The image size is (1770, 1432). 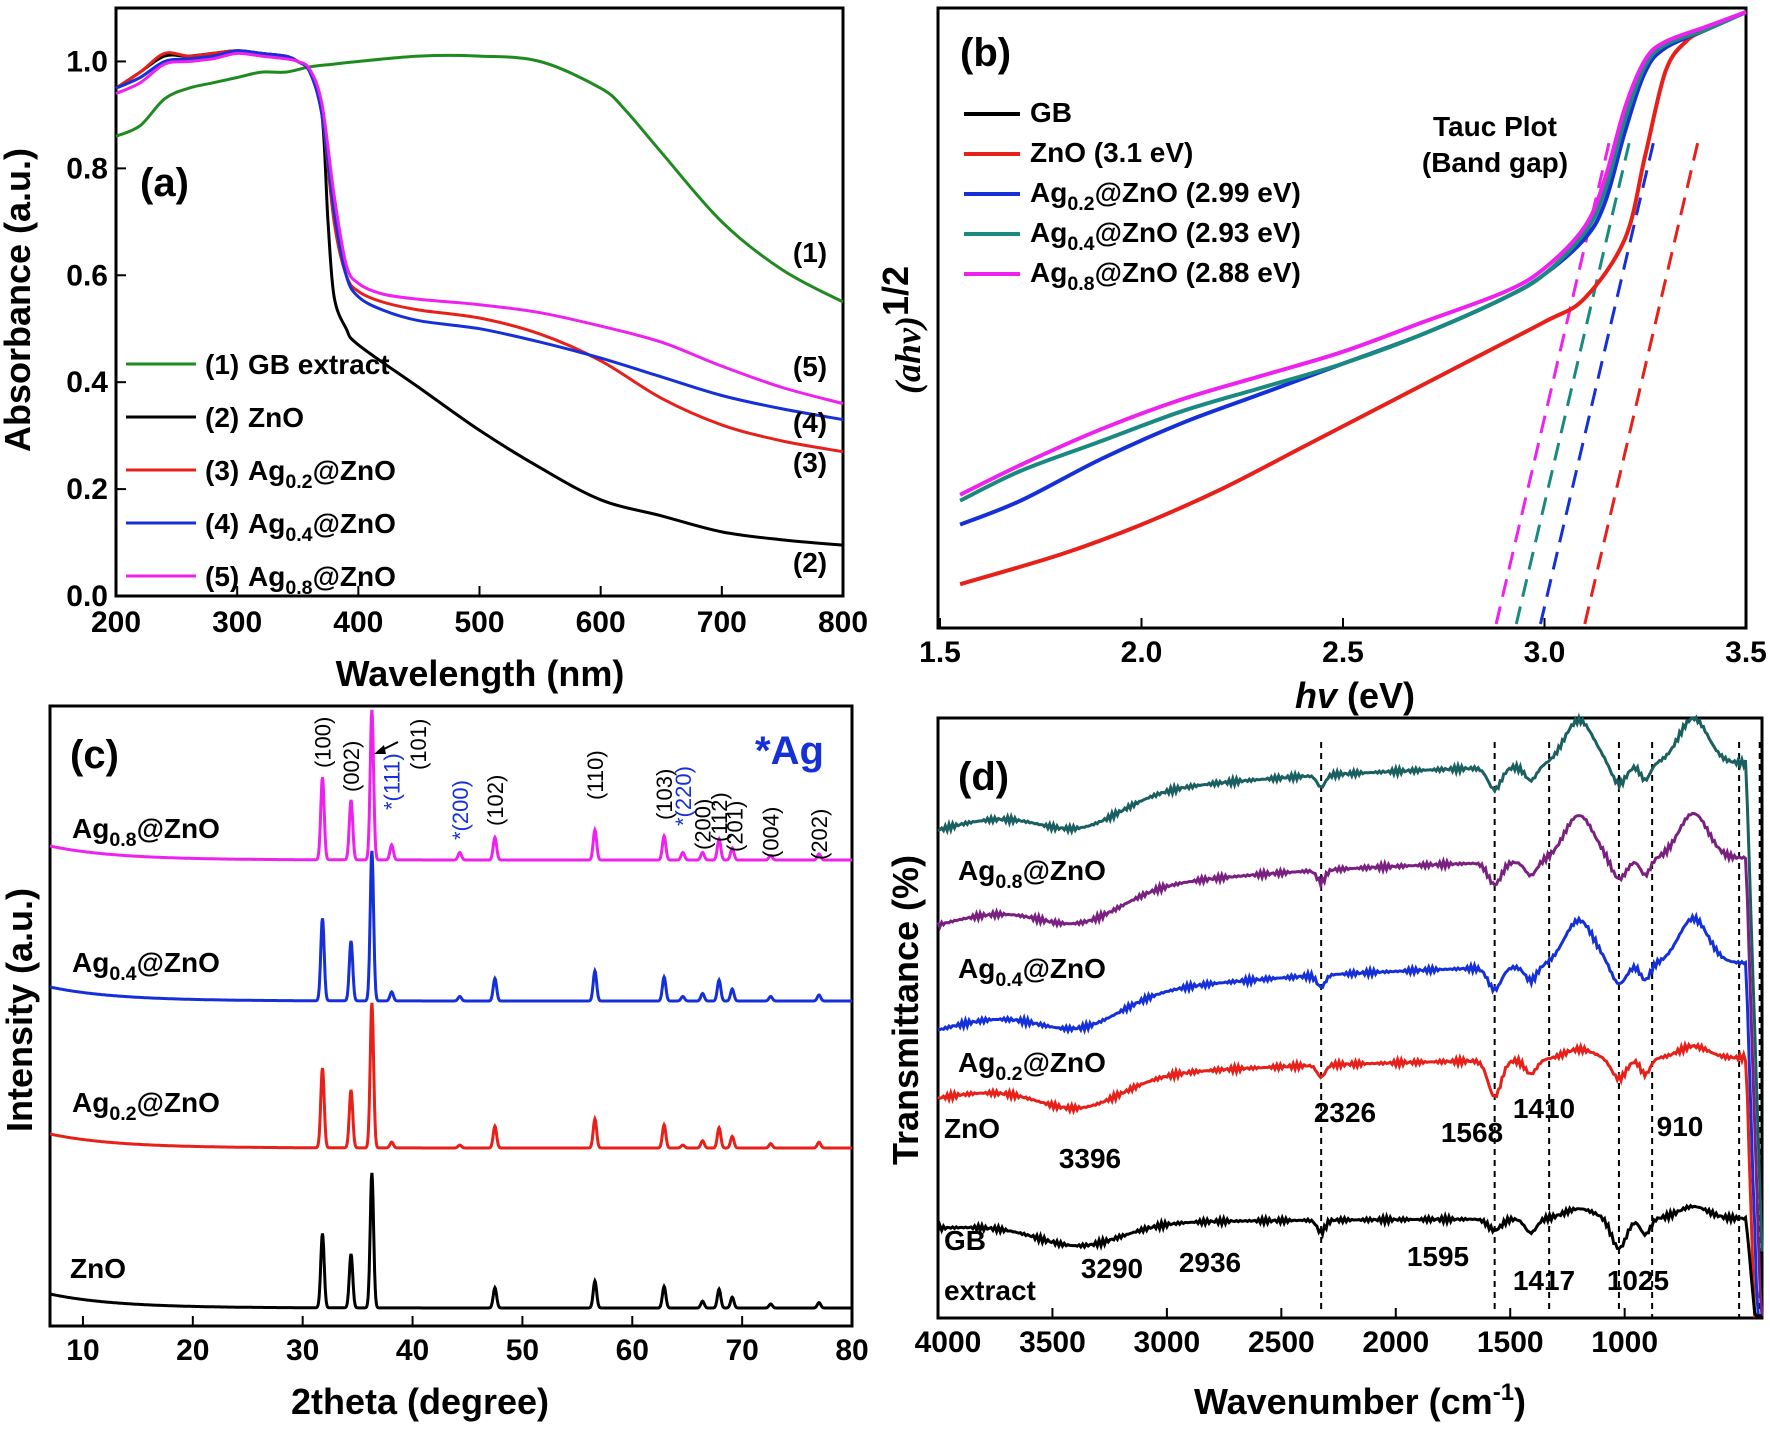 I want to click on panel-b-title: Tauc Plot, so click(x=1495, y=126).